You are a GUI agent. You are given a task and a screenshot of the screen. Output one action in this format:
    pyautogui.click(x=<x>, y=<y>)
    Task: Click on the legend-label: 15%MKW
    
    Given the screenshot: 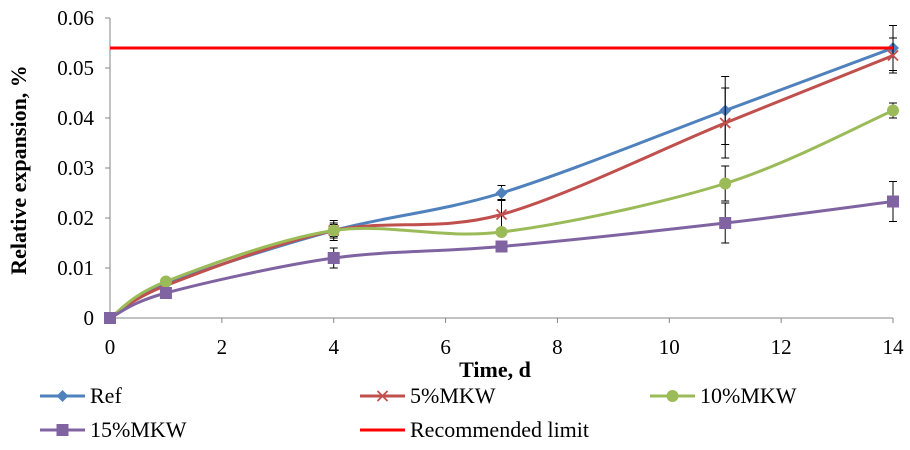 What is the action you would take?
    pyautogui.click(x=138, y=429)
    